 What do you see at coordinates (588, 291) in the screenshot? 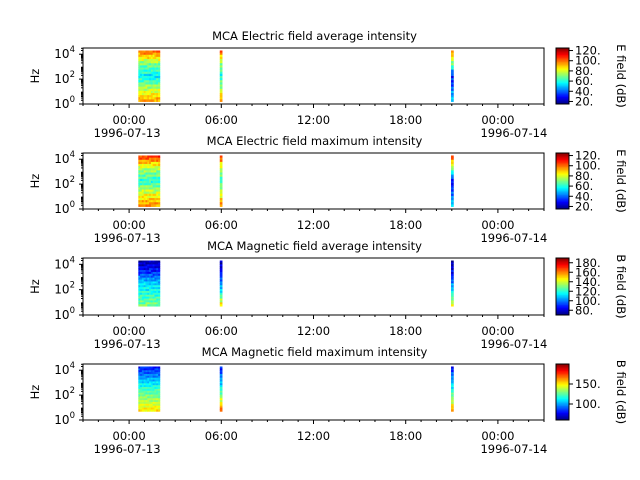
I see `colorbar-tick-label: 120.` at bounding box center [588, 291].